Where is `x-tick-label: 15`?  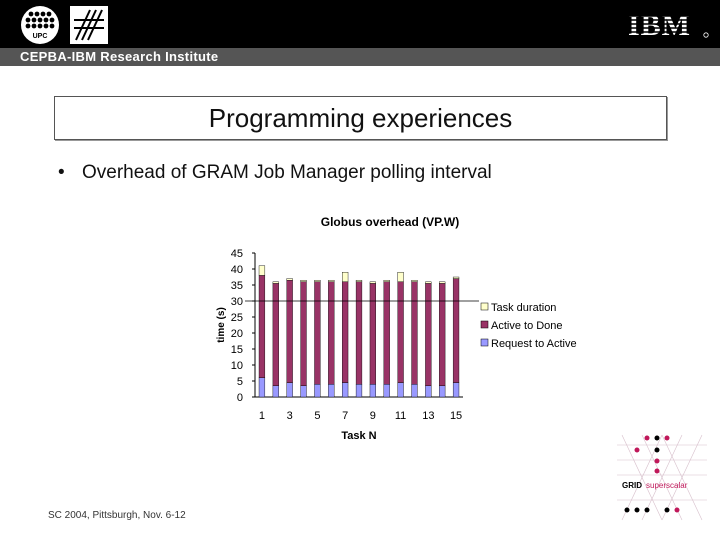 x-tick-label: 15 is located at coordinates (456, 416).